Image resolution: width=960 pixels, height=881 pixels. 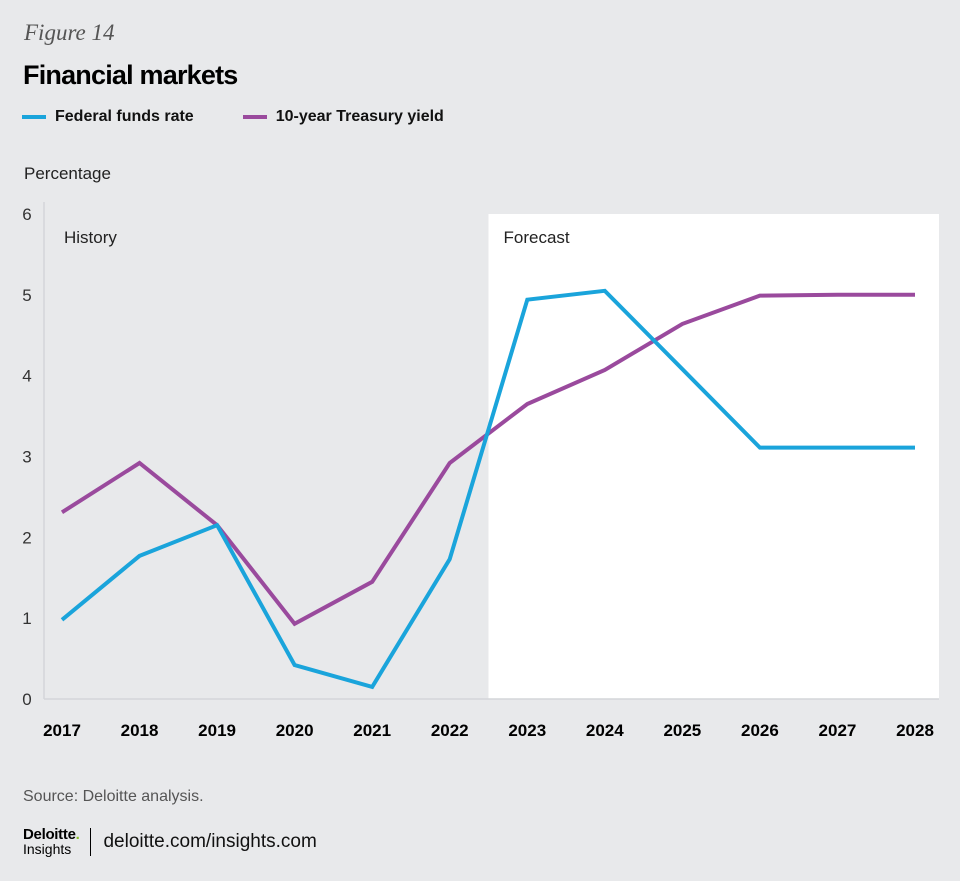 What do you see at coordinates (69, 32) in the screenshot?
I see `figure-label: Figure 14` at bounding box center [69, 32].